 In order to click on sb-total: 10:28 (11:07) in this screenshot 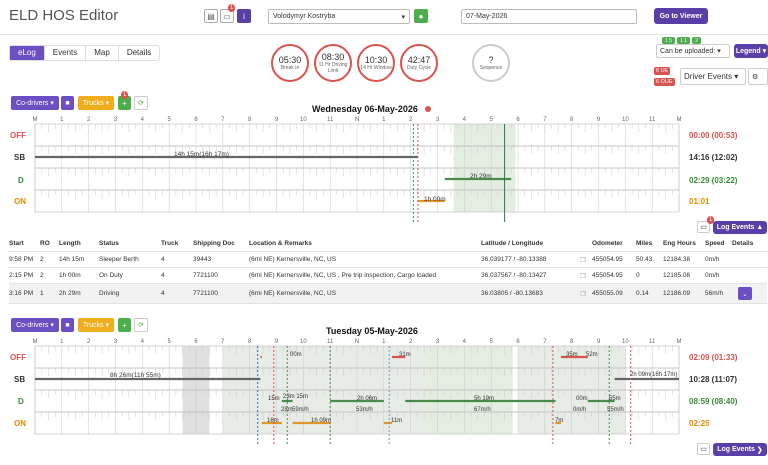, I will do `click(713, 379)`.